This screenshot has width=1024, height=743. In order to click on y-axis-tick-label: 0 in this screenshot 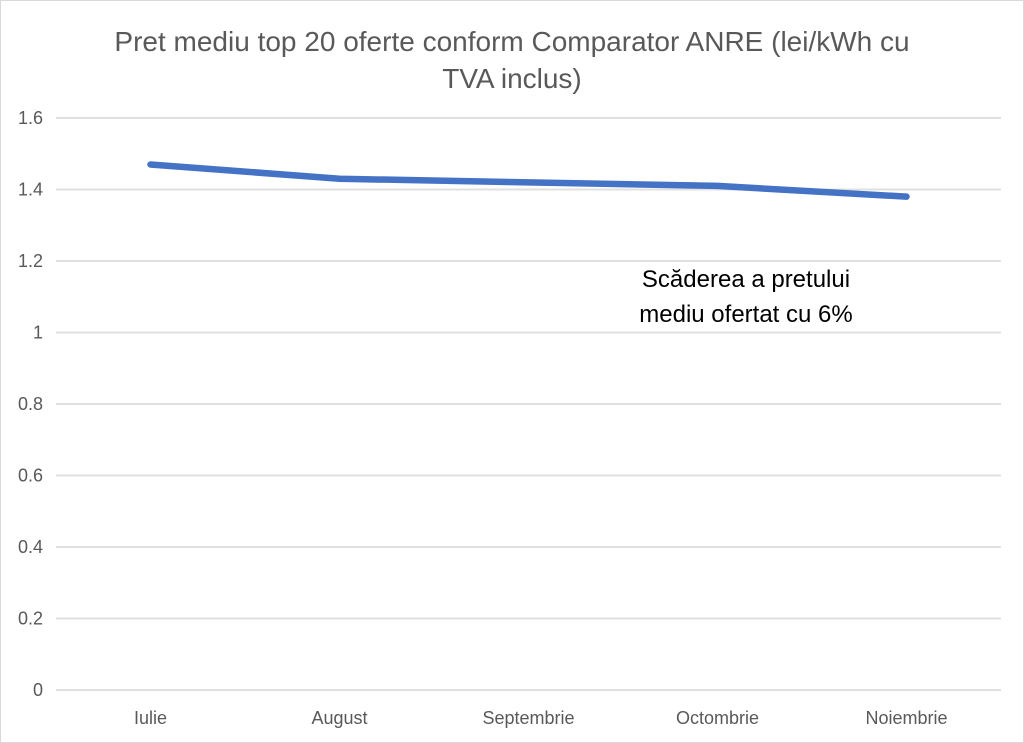, I will do `click(38, 690)`.